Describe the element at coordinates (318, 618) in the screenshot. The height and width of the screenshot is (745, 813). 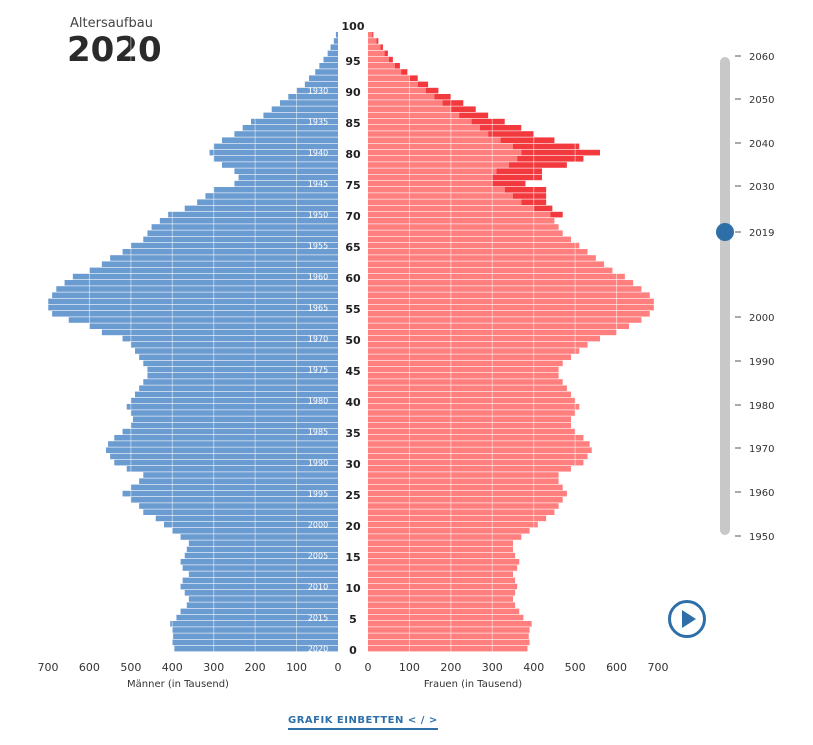
I see `birth-year-label: 2015` at that location.